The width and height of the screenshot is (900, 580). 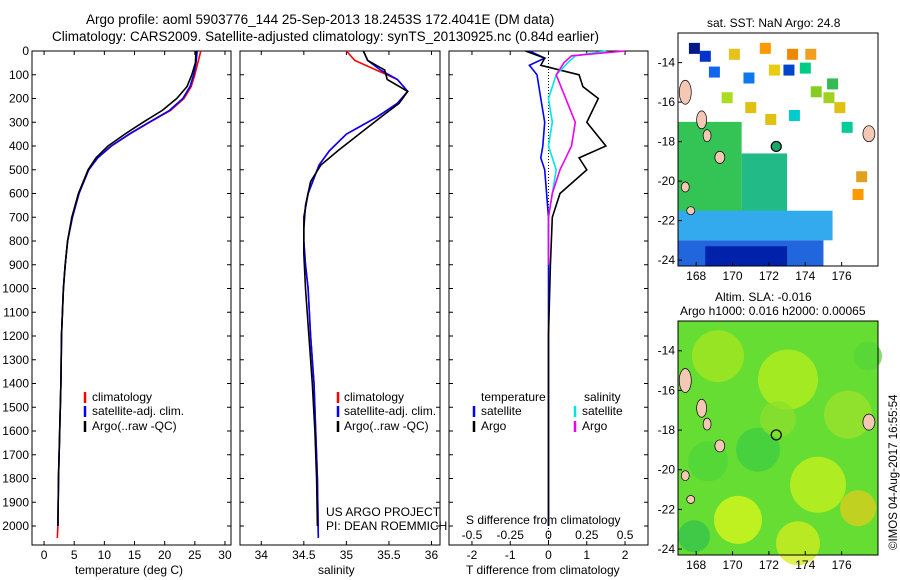 What do you see at coordinates (501, 411) in the screenshot?
I see `d-legend-temp-sat: satellite` at bounding box center [501, 411].